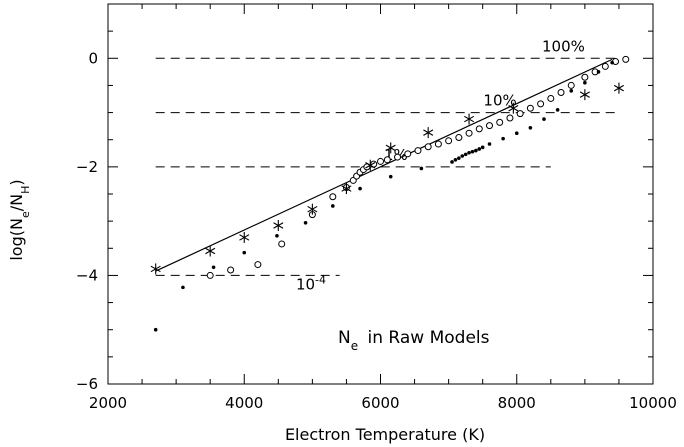 The height and width of the screenshot is (447, 684). Describe the element at coordinates (244, 403) in the screenshot. I see `x-tick-label: 4000` at that location.